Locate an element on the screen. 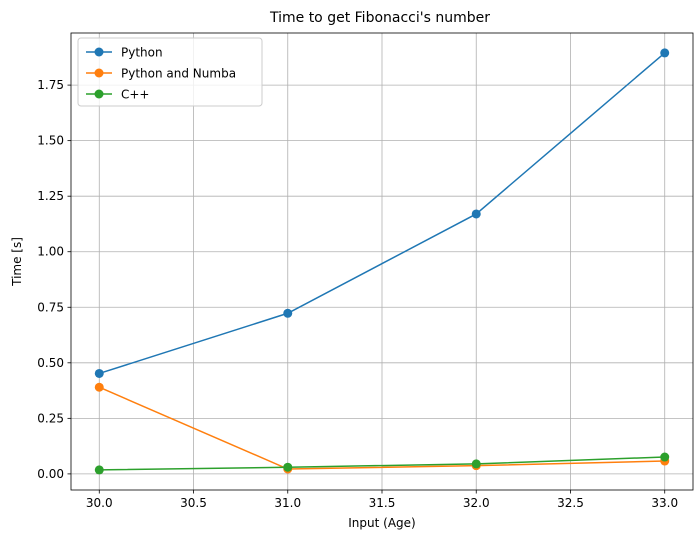 The height and width of the screenshot is (545, 700). y-tick-label: 0.50 is located at coordinates (50, 363).